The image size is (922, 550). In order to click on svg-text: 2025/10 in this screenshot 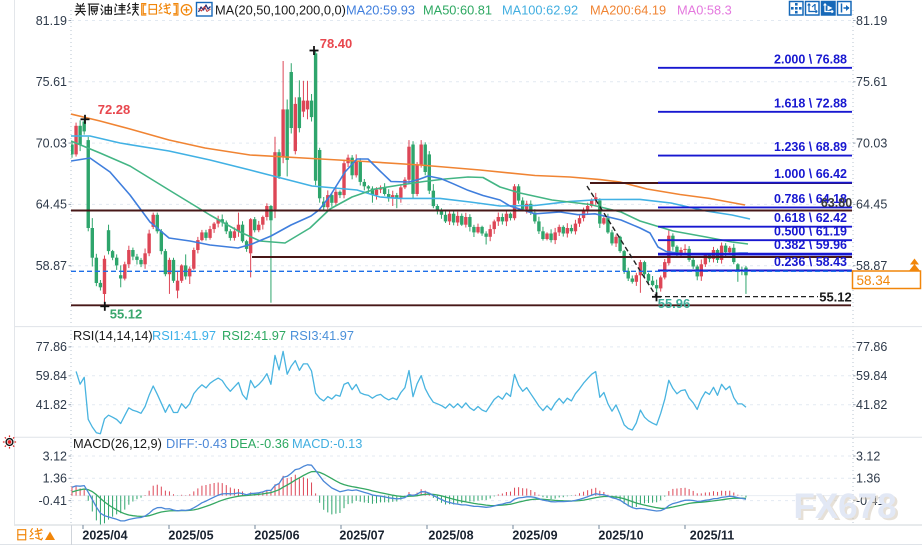, I will do `click(620, 536)`.